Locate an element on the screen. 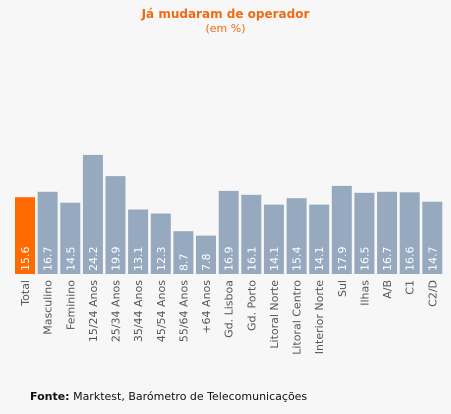  category-label: C1 is located at coordinates (410, 287).